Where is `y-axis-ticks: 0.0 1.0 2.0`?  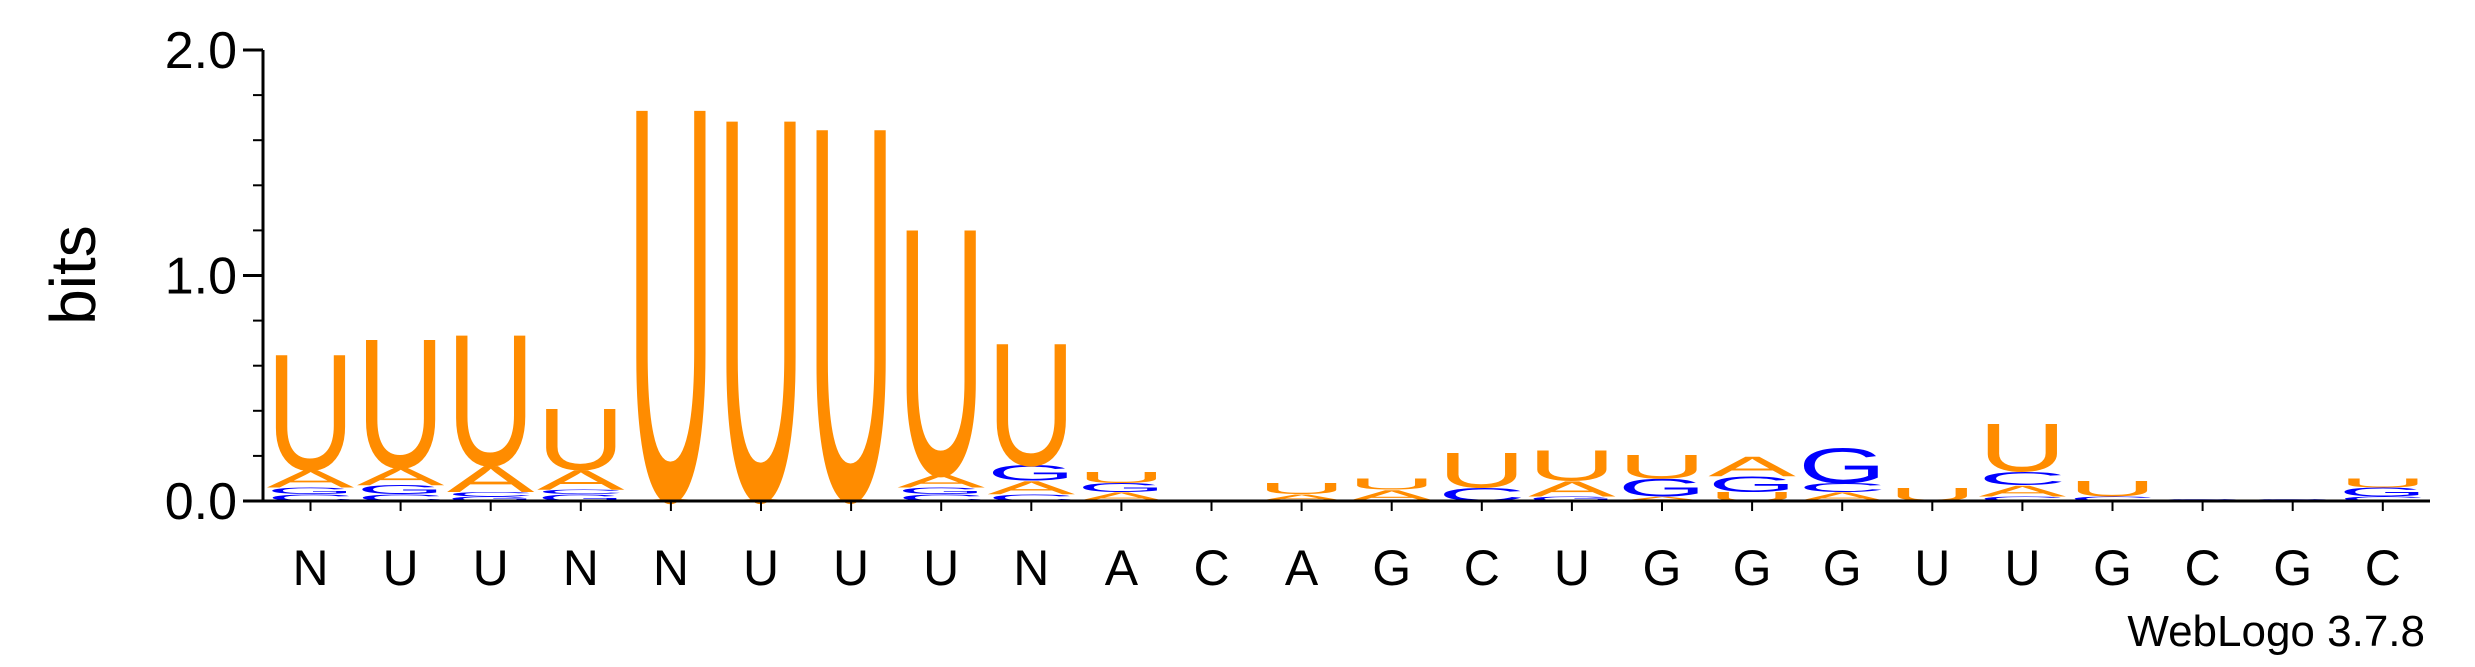
y-axis-ticks: 0.0 1.0 2.0 is located at coordinates (214, 276).